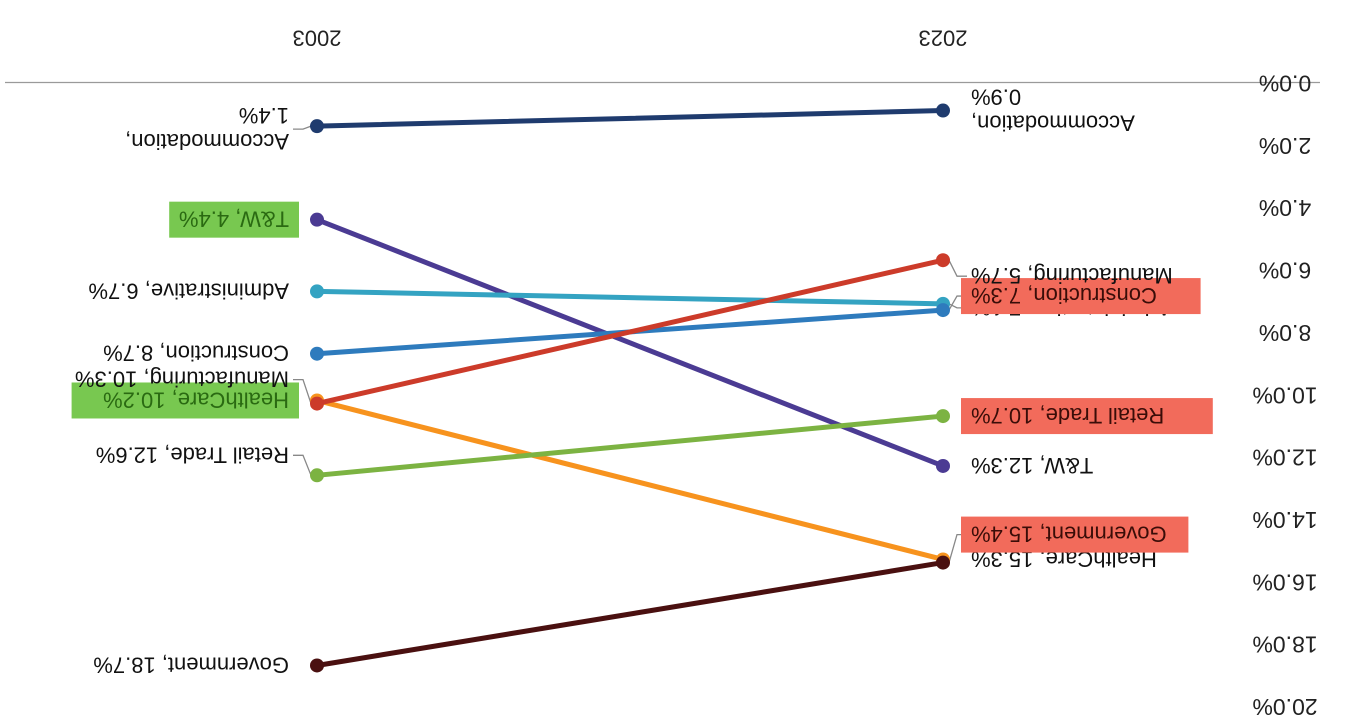 This screenshot has height=718, width=1360. What do you see at coordinates (1053, 110) in the screenshot?
I see `data-label: Accommodation,0.9%` at bounding box center [1053, 110].